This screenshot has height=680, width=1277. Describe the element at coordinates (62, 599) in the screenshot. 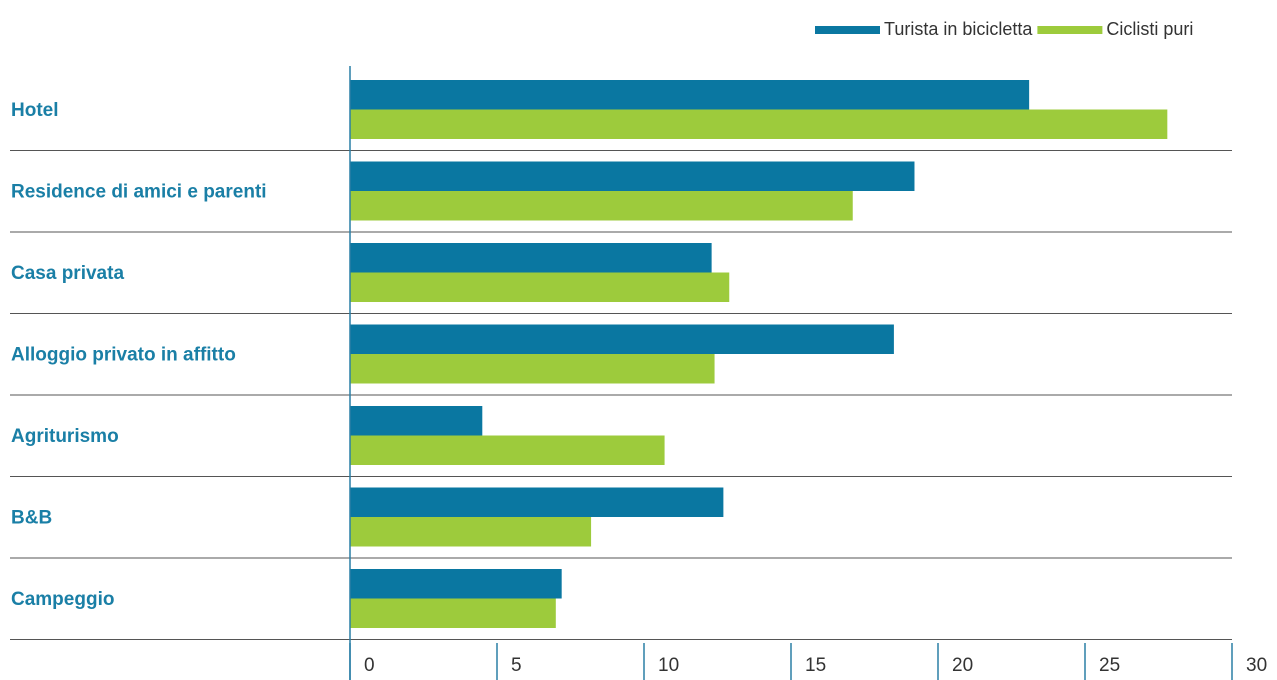

I see `category-label: Campeggio` at that location.